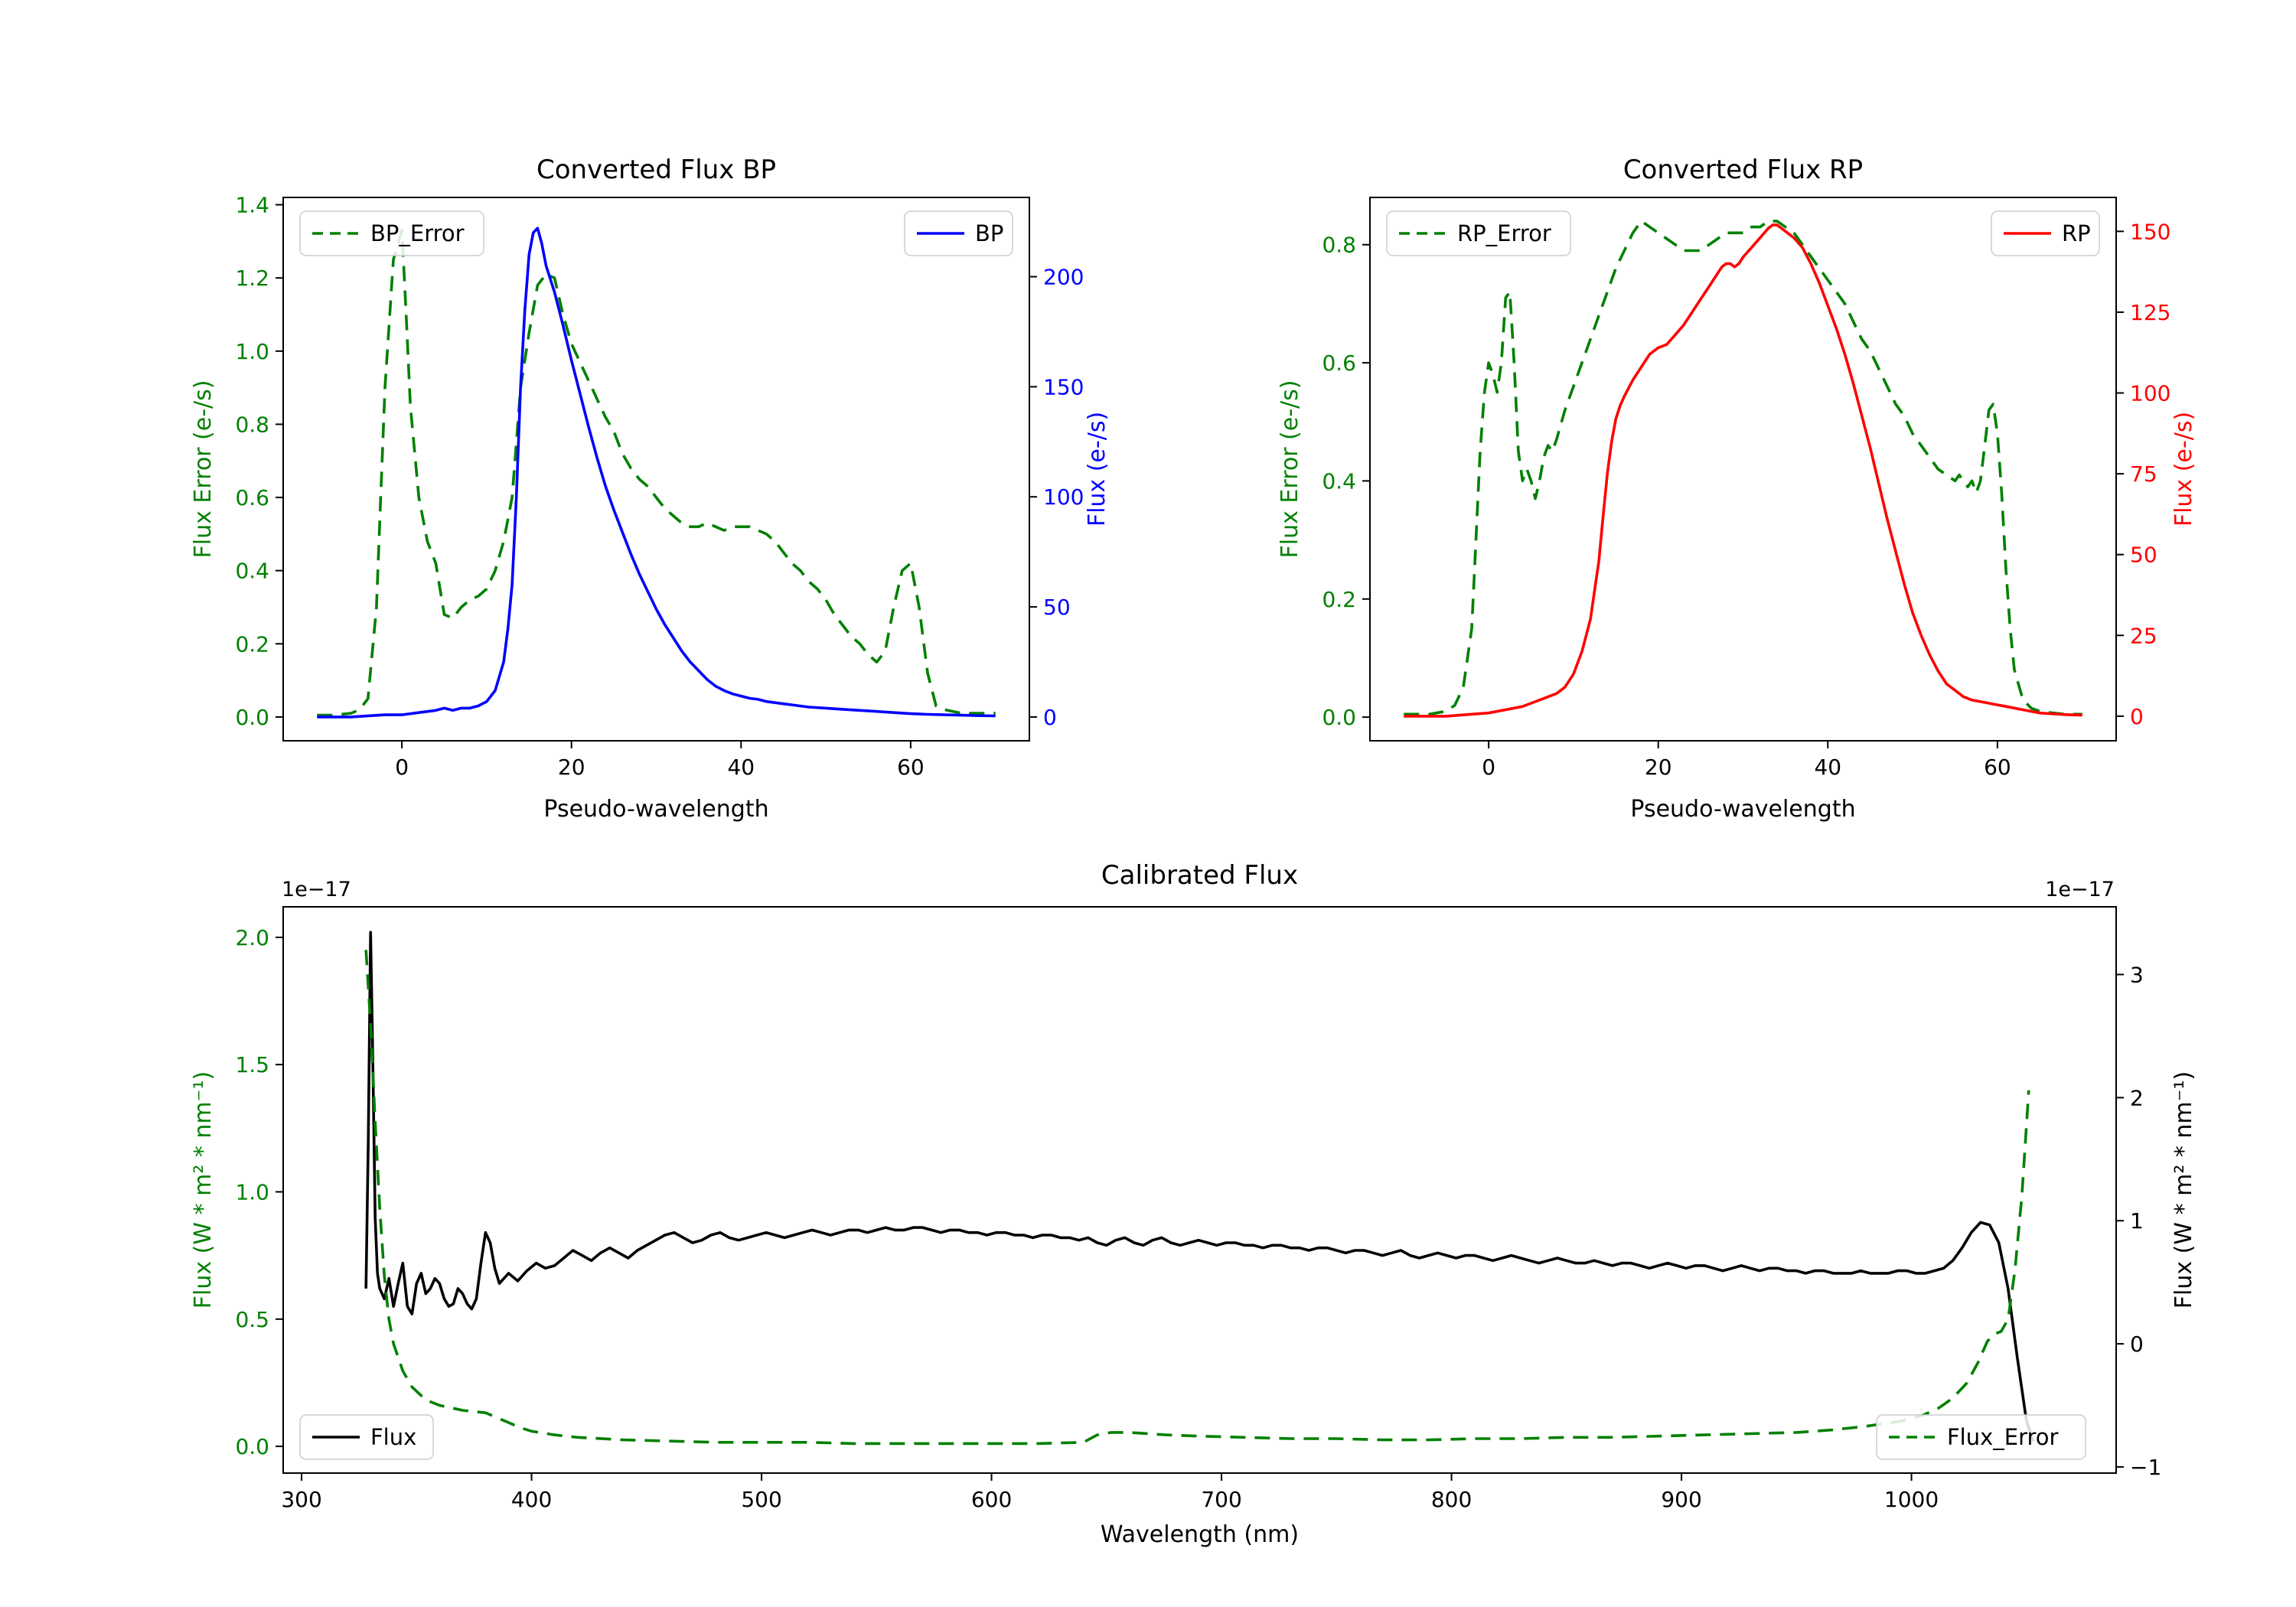 The width and height of the screenshot is (2296, 1607). I want to click on x-tick-label: 1000, so click(1911, 1499).